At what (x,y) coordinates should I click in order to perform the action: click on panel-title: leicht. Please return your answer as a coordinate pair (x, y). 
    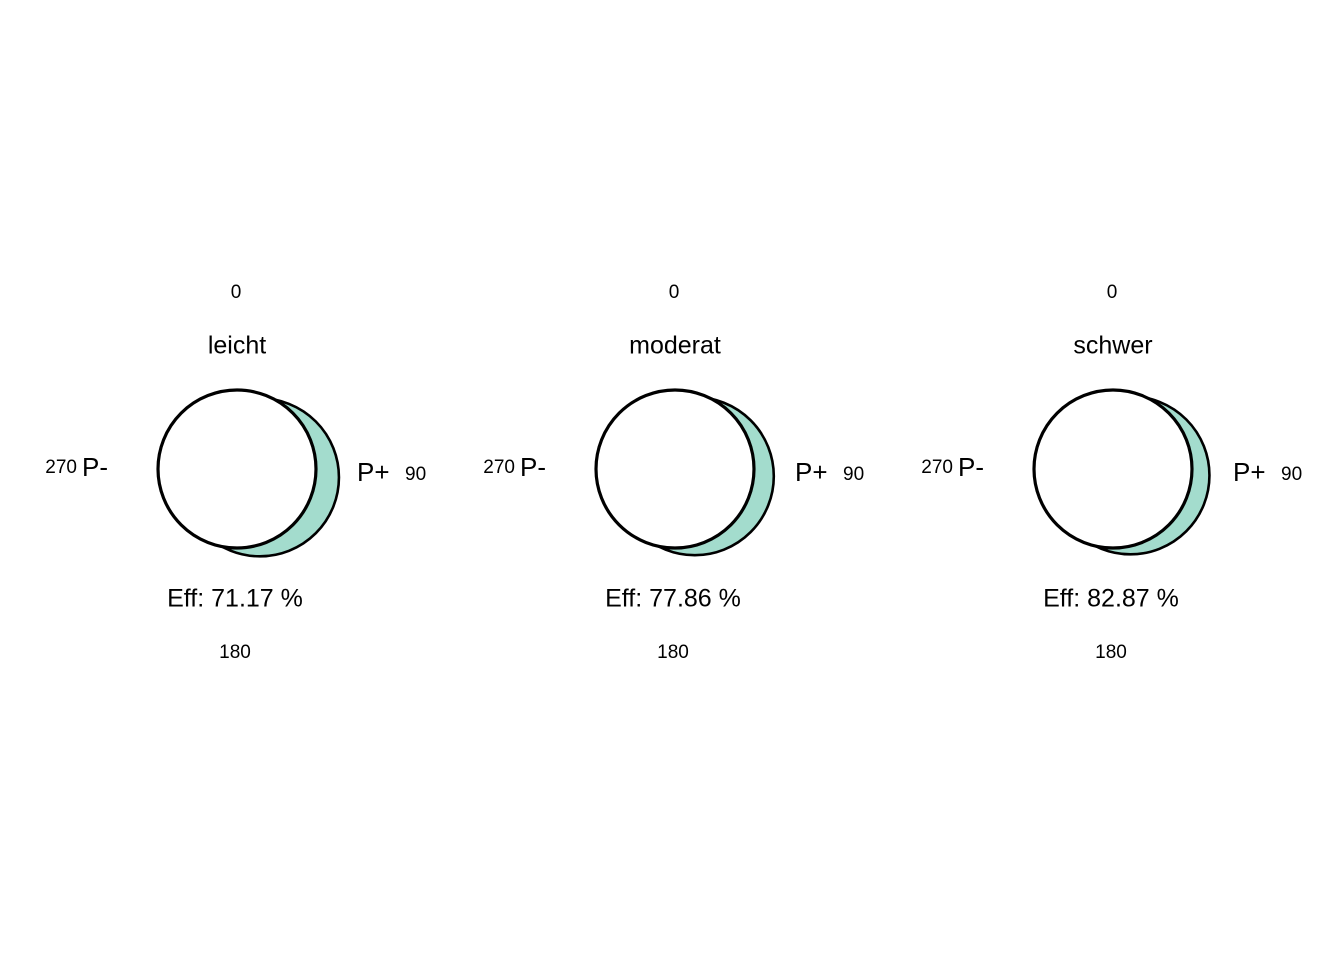
    Looking at the image, I should click on (237, 346).